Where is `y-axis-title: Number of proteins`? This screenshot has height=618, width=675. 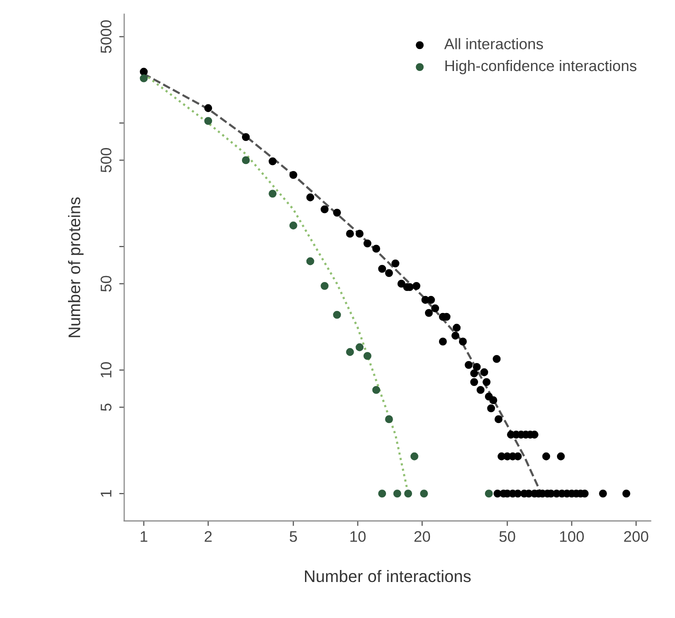 y-axis-title: Number of proteins is located at coordinates (76, 267).